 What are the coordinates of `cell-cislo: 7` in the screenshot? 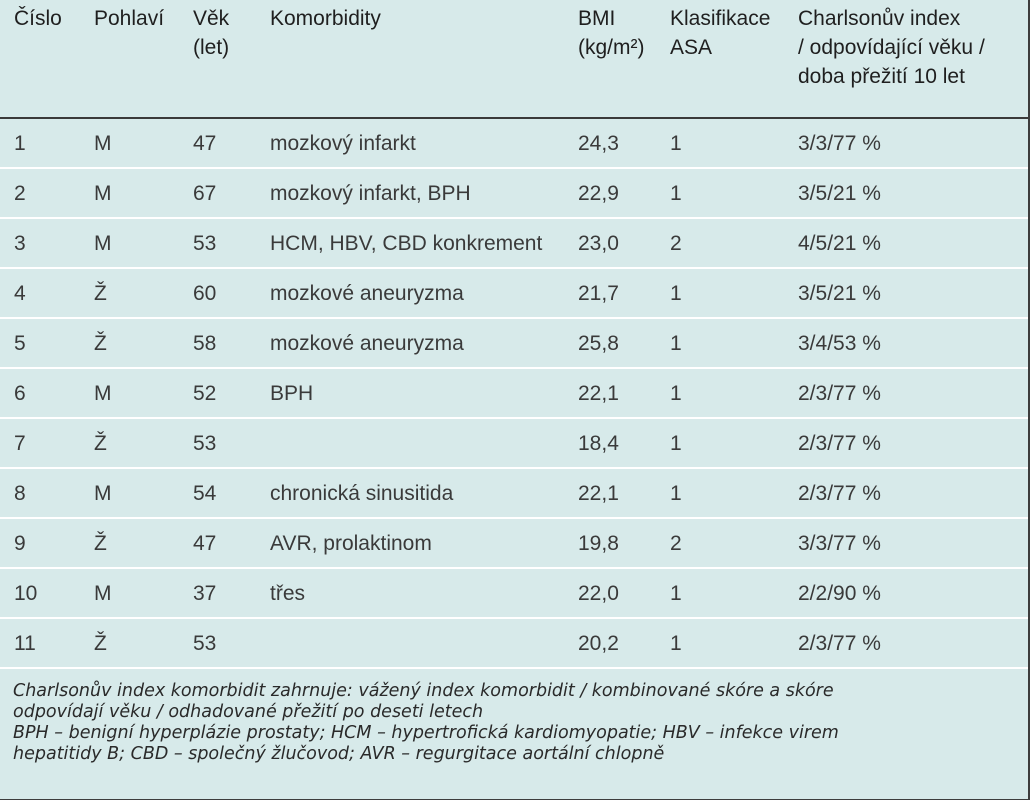 It's located at (20, 443).